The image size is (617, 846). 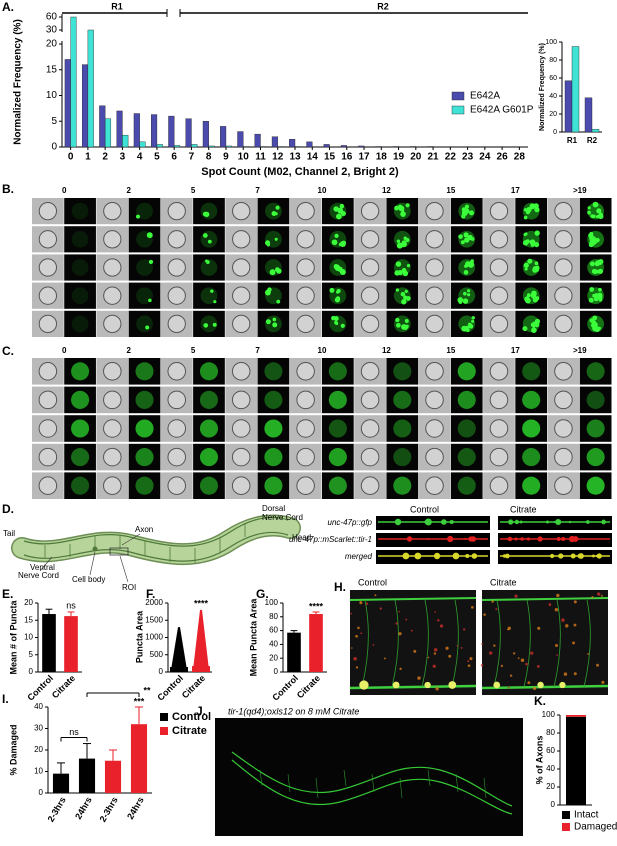 I want to click on panel-label: E., so click(x=7, y=594).